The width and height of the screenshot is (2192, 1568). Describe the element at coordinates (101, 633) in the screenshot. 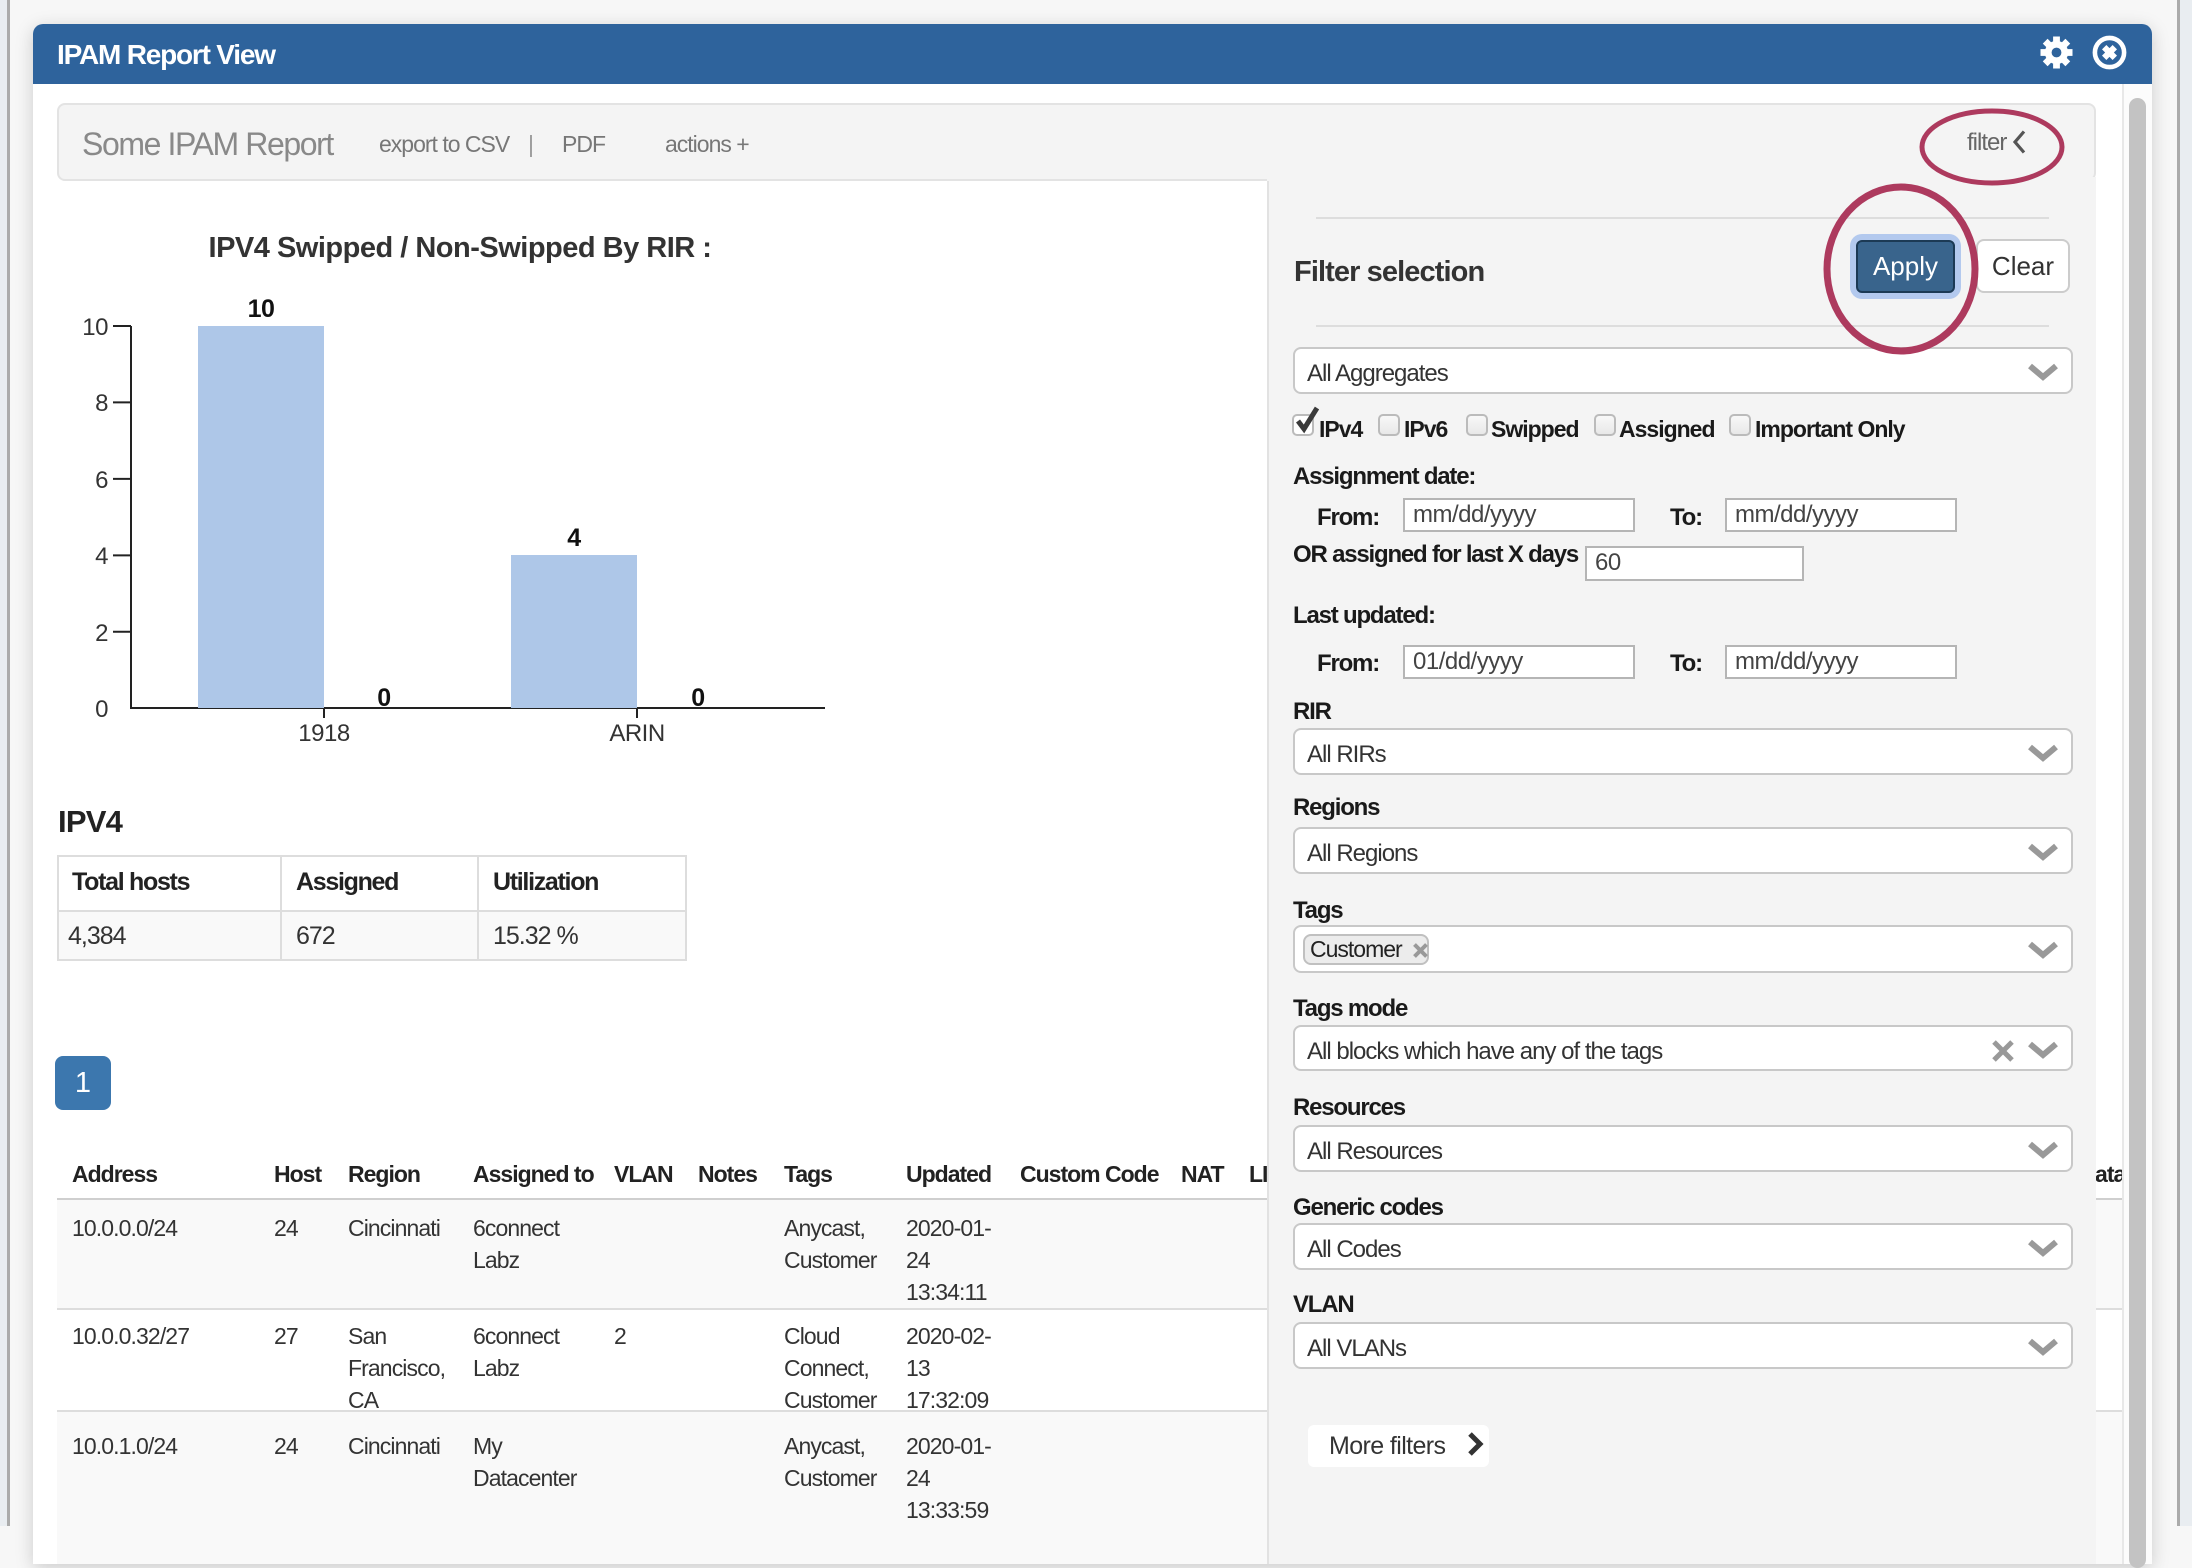

I see `svg-text: 2` at that location.